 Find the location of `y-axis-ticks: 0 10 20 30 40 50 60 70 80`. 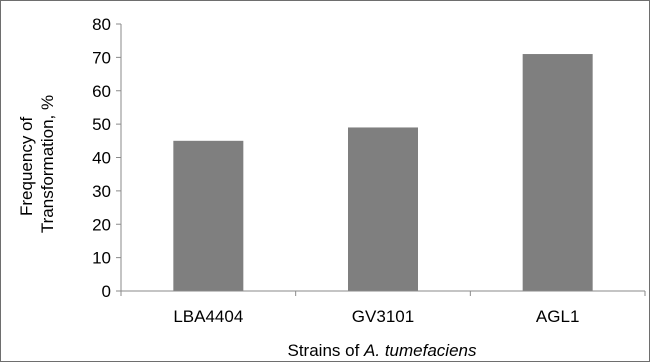

y-axis-ticks: 0 10 20 30 40 50 60 70 80 is located at coordinates (106, 158).